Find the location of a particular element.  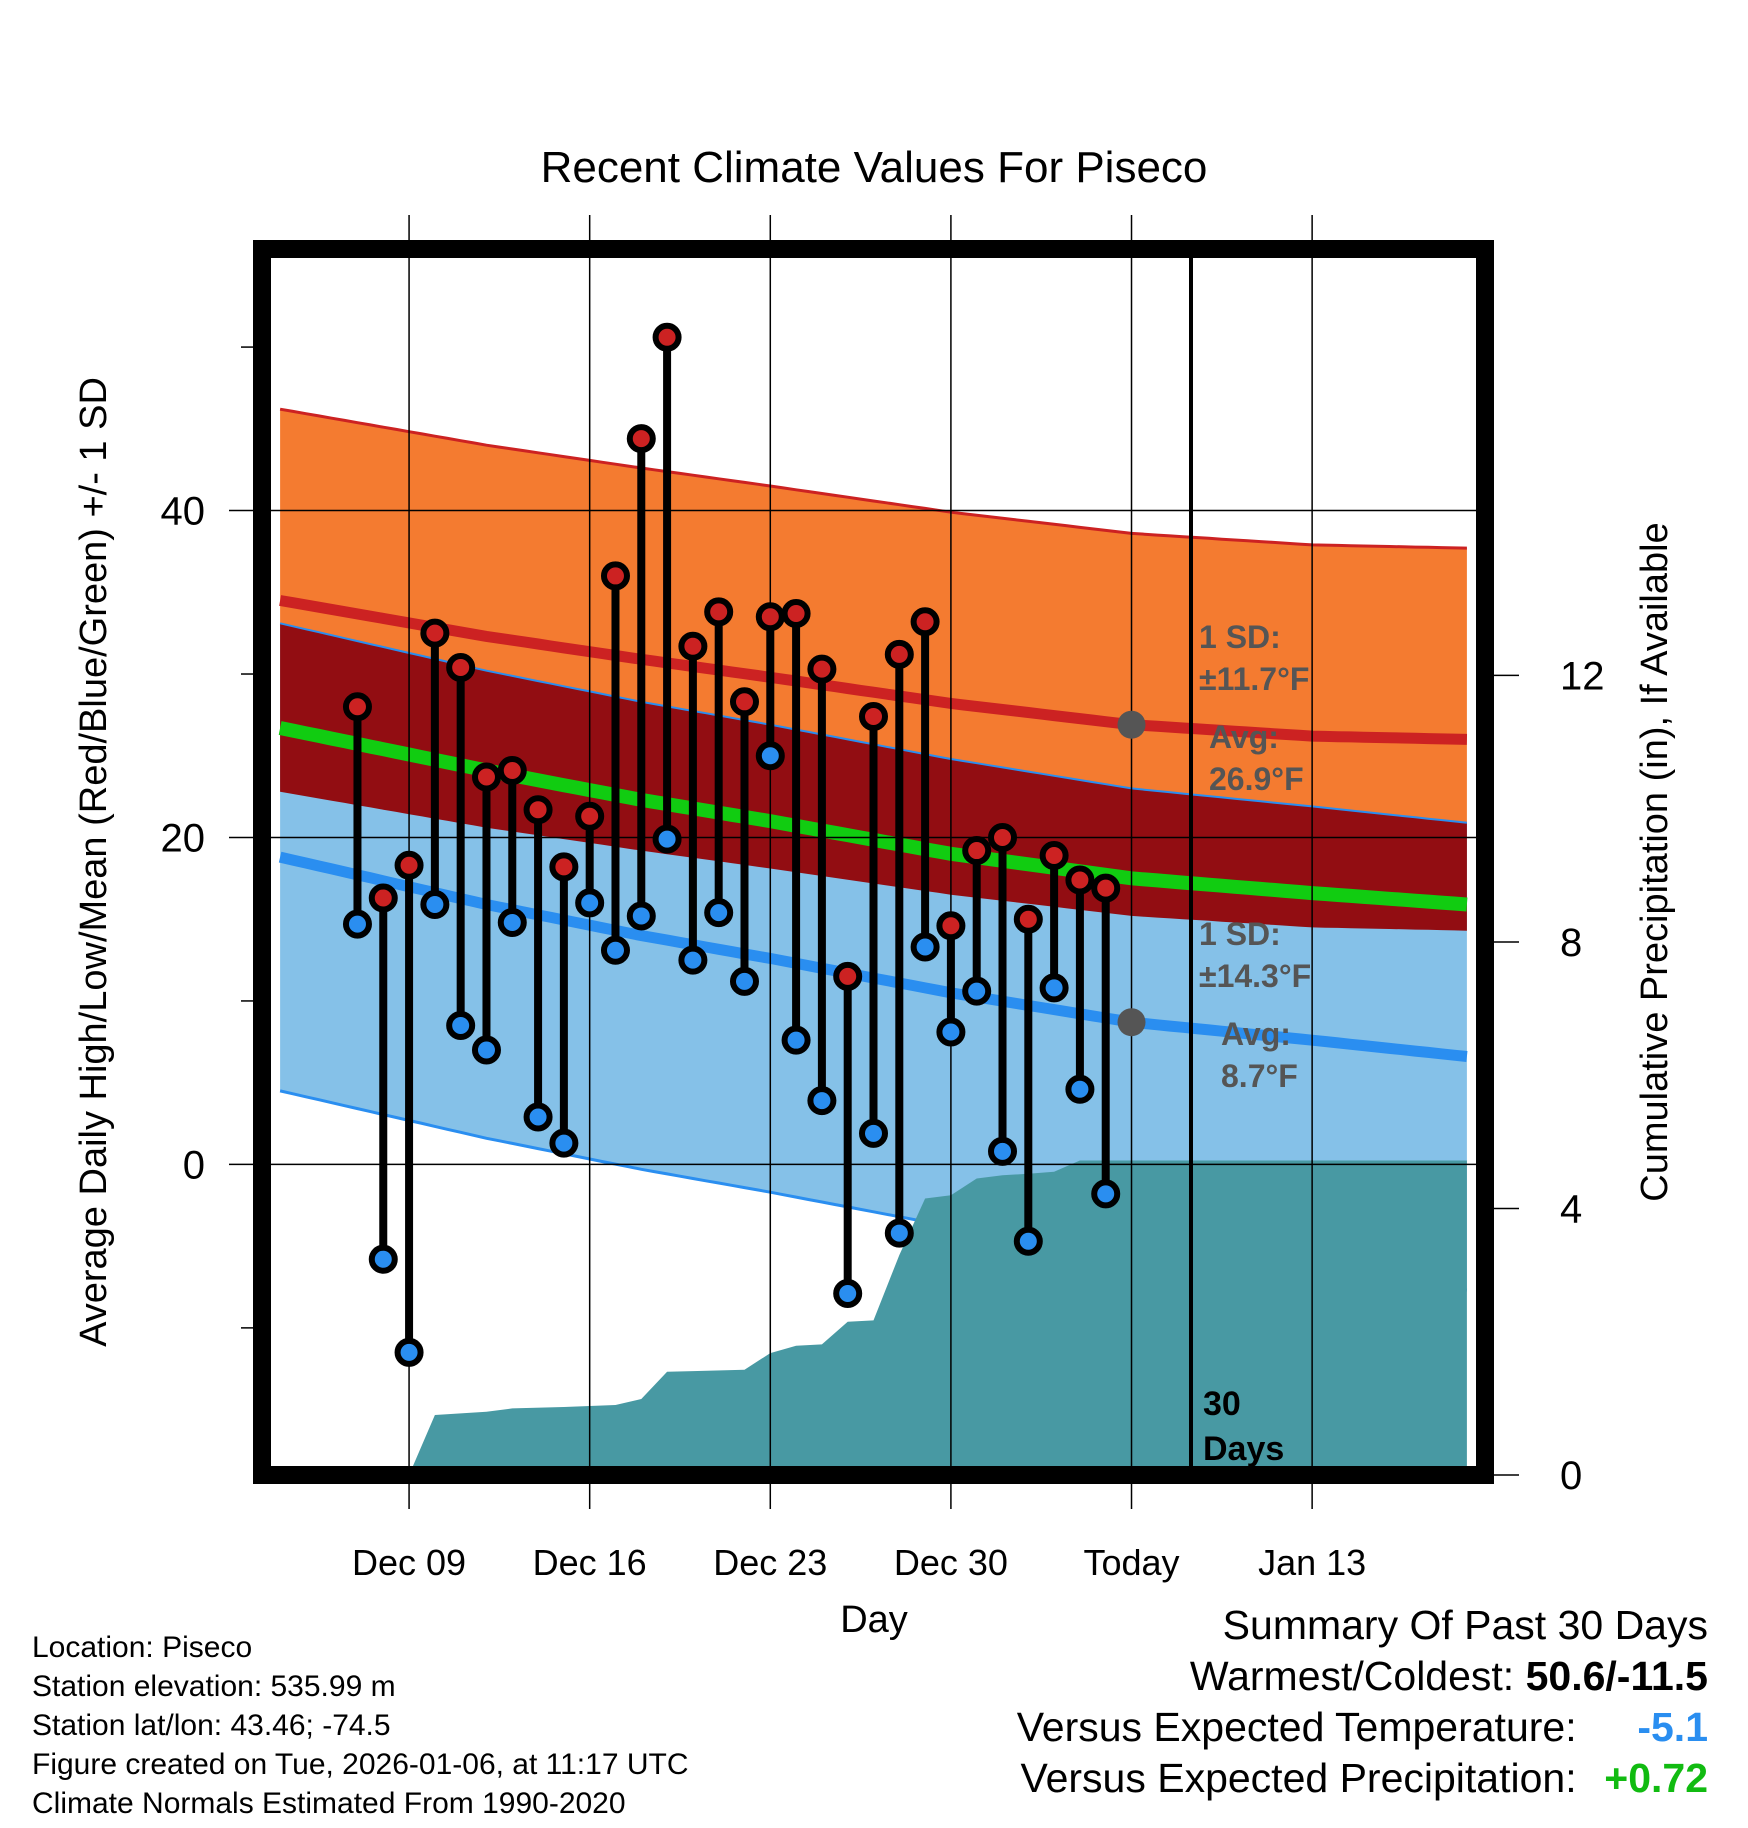

y2-tick-label: 12 is located at coordinates (1582, 676).